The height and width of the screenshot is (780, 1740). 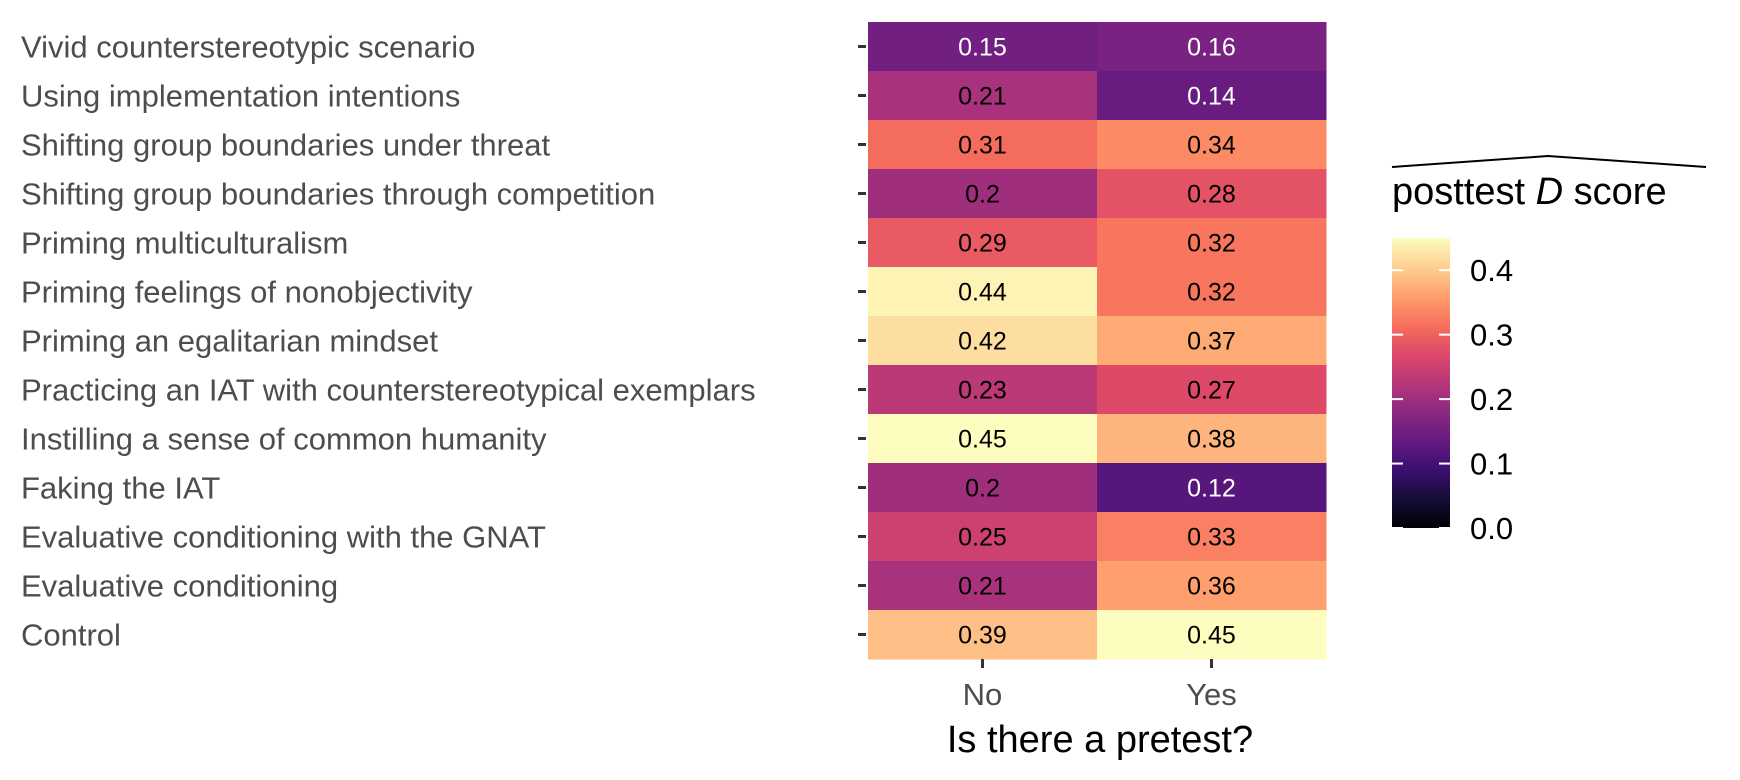 I want to click on heatmap-cell-label: 0.25, so click(x=982, y=538).